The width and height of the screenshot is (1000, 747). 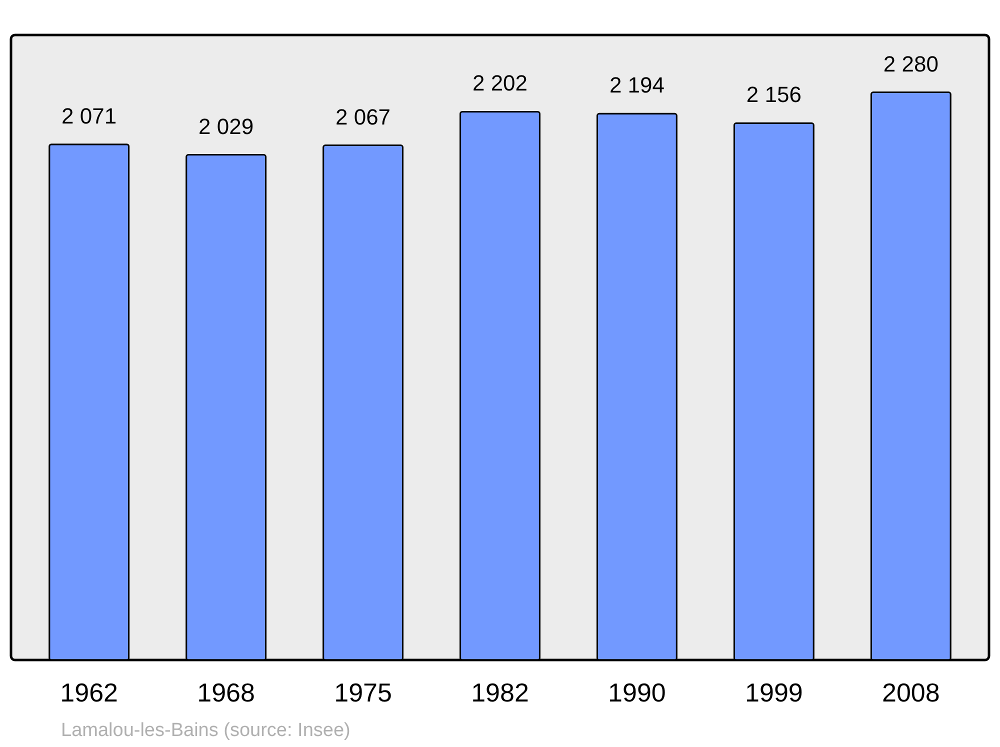 What do you see at coordinates (910, 63) in the screenshot?
I see `data-label: 2 280` at bounding box center [910, 63].